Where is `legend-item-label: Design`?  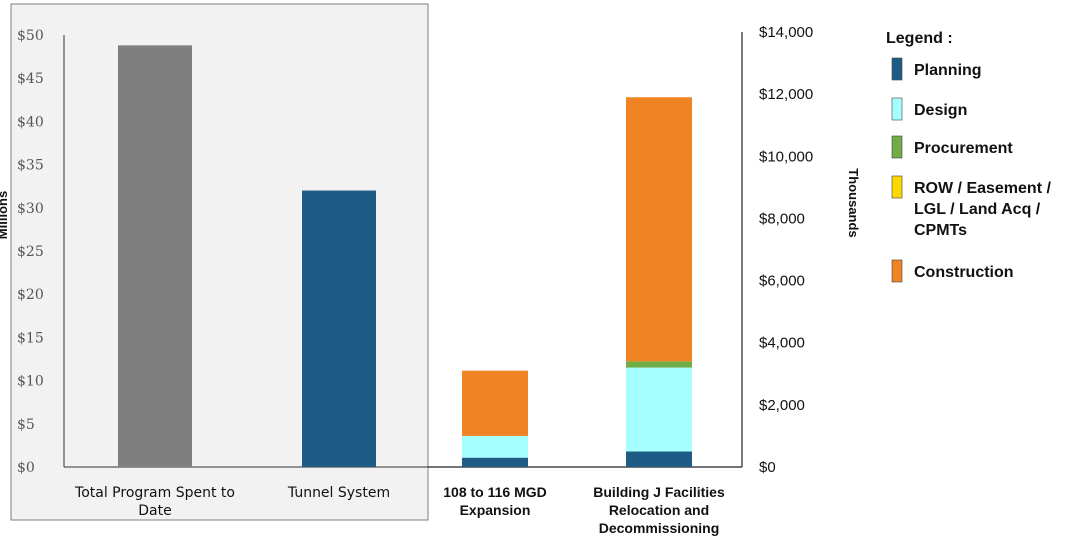
legend-item-label: Design is located at coordinates (940, 110).